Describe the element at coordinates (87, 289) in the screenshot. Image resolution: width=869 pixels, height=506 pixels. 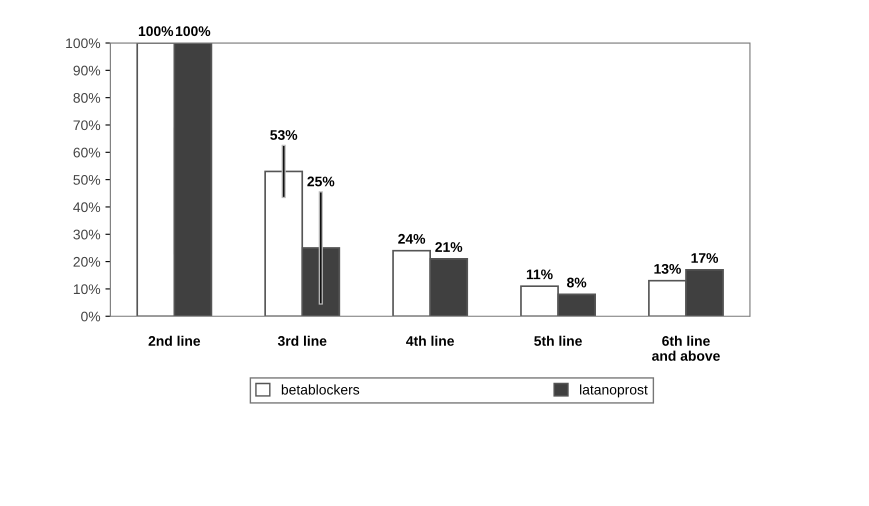
I see `y-tick-label: 10%` at that location.